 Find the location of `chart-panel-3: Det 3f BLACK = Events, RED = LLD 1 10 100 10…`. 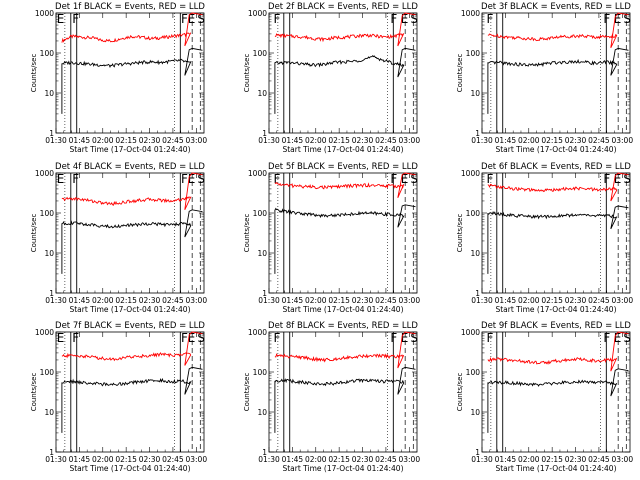

chart-panel-3: Det 3f BLACK = Events, RED = LLD 1 10 100 10… is located at coordinates (544, 78).